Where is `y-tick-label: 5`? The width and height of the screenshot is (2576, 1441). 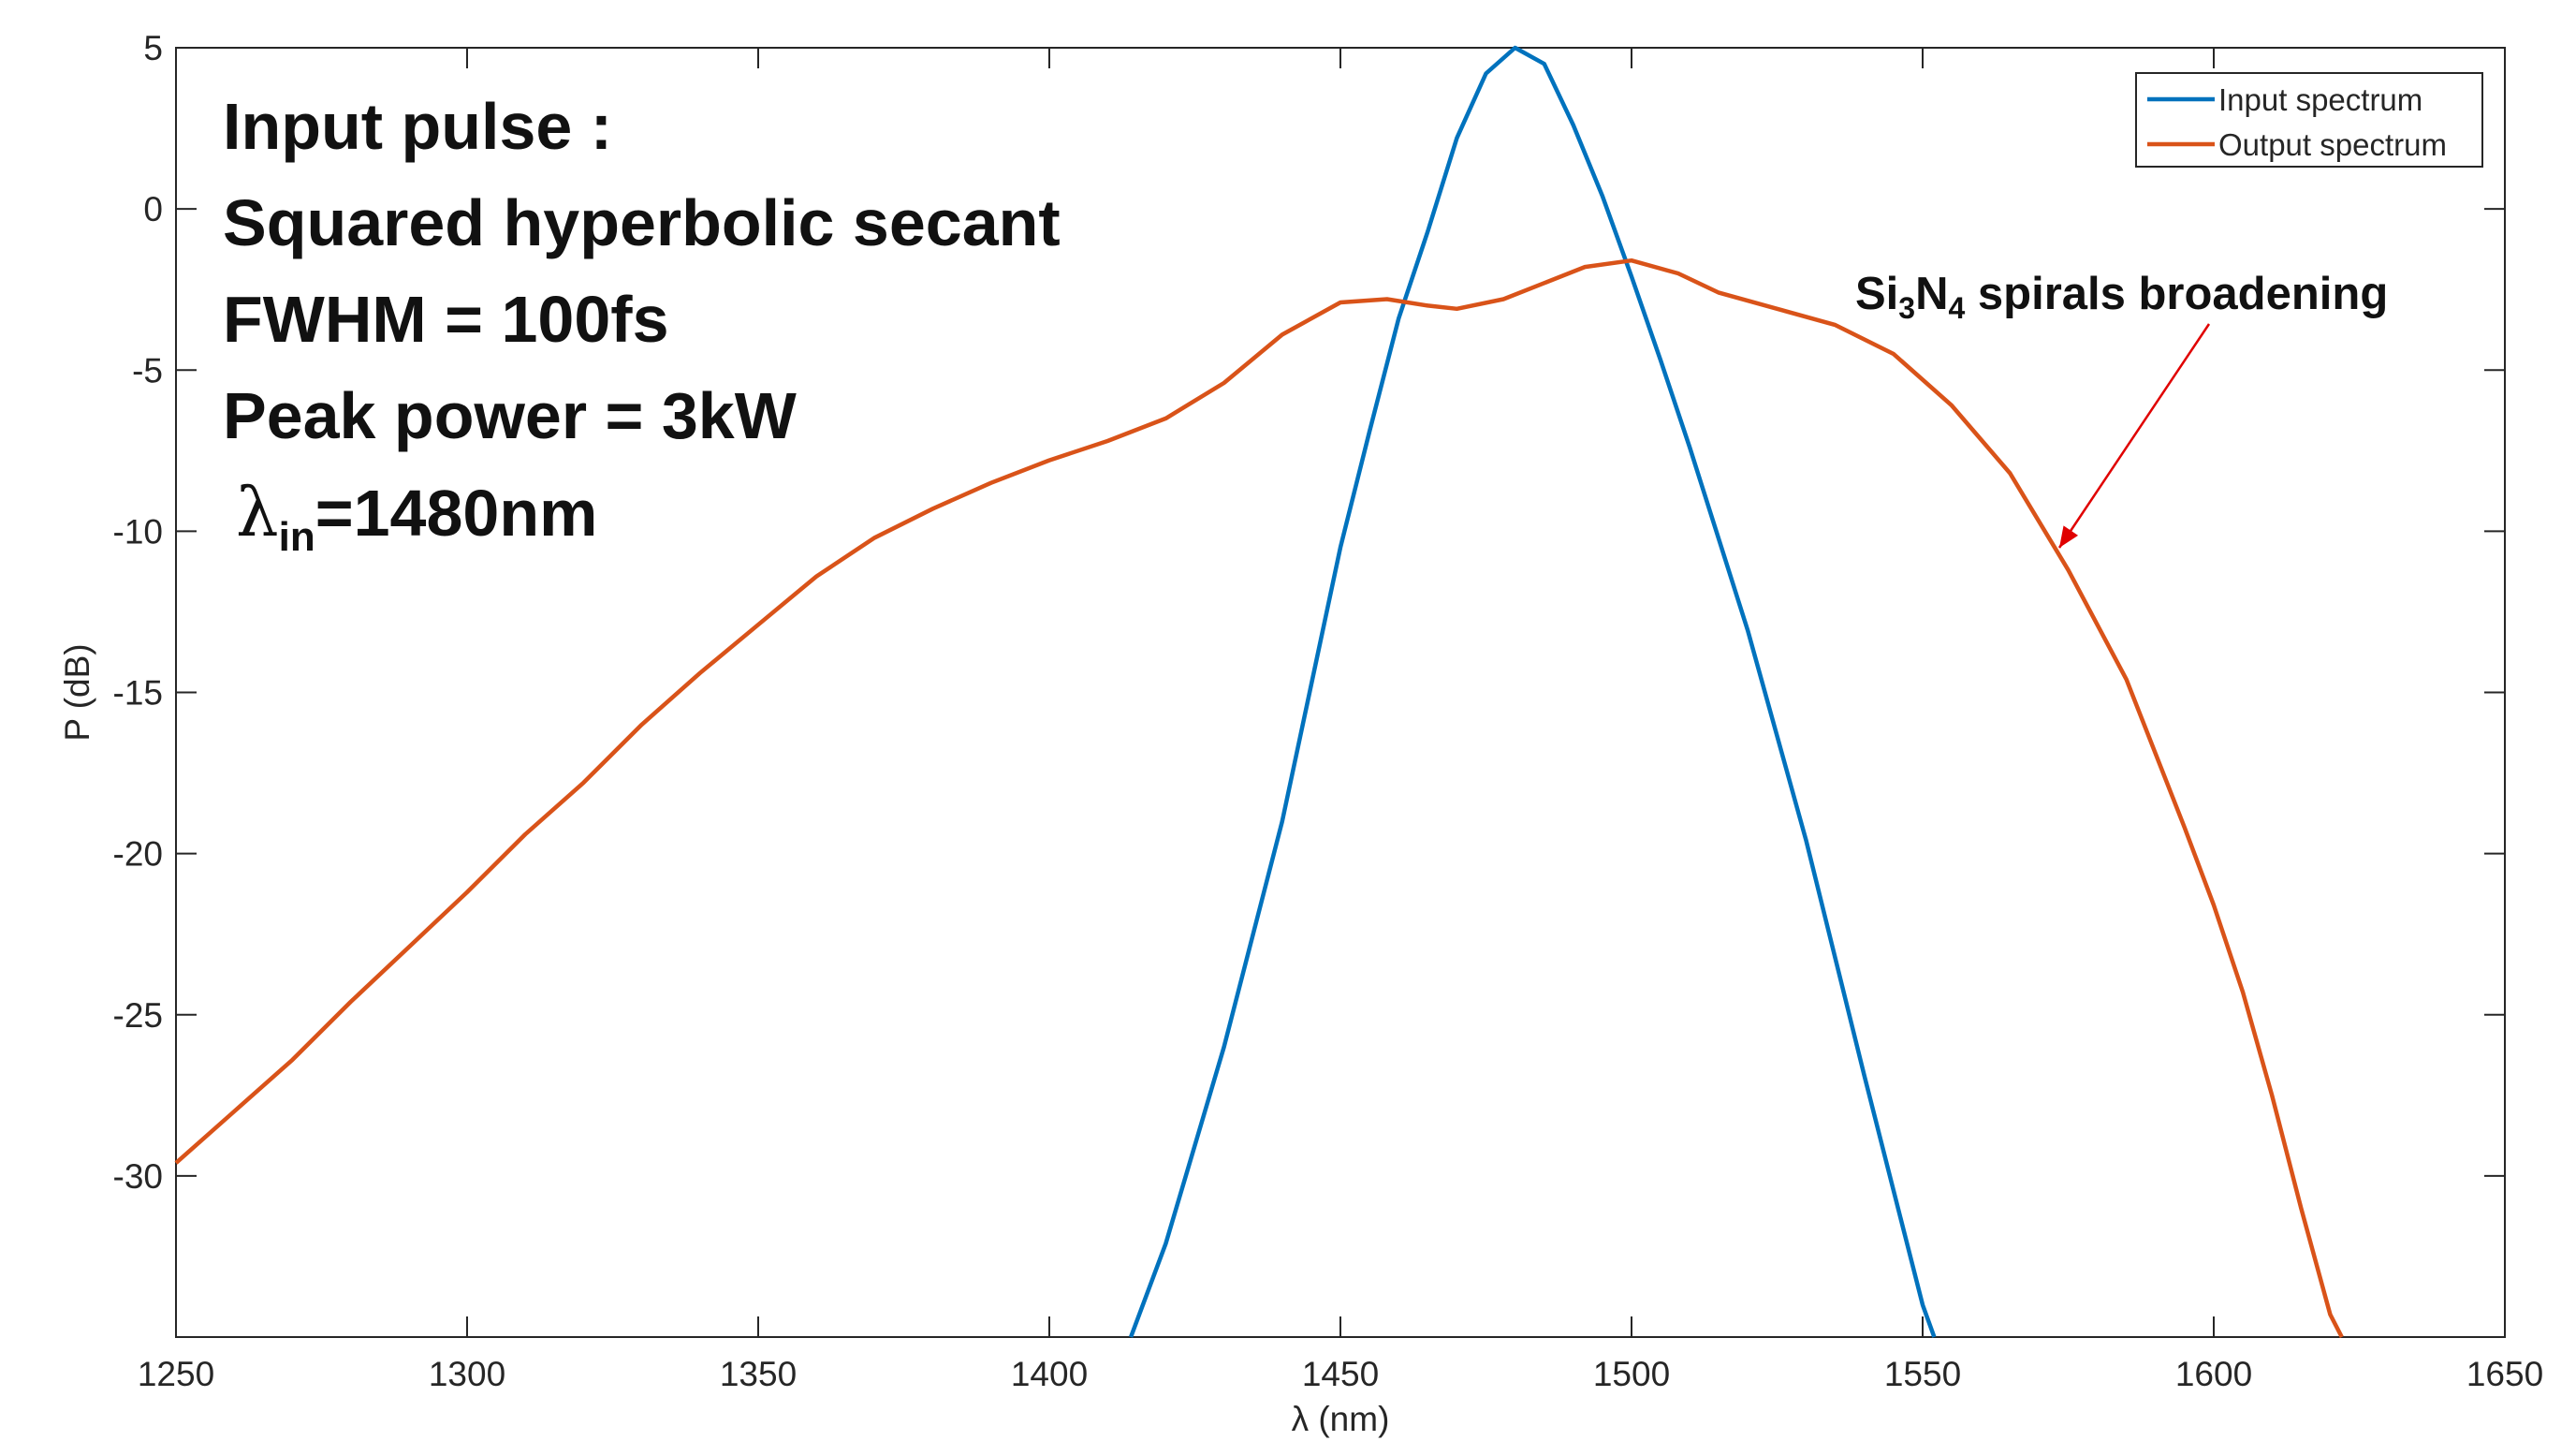 y-tick-label: 5 is located at coordinates (153, 48).